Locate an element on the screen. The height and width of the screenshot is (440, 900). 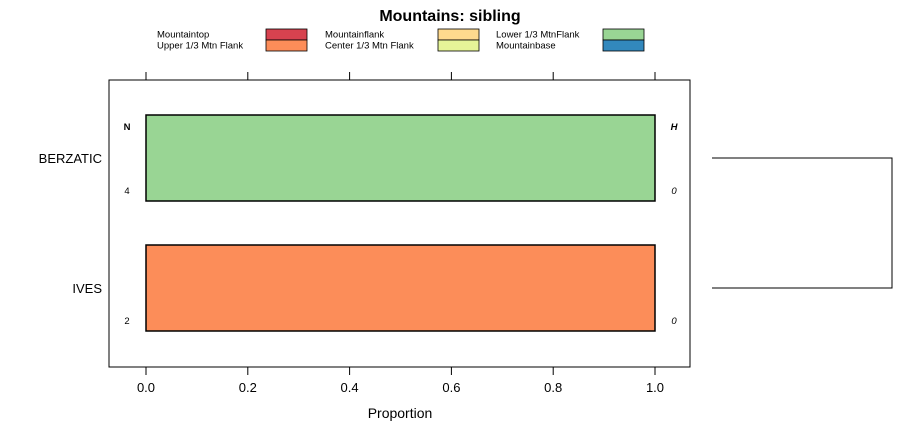
legend-label: Mountaintop is located at coordinates (183, 35).